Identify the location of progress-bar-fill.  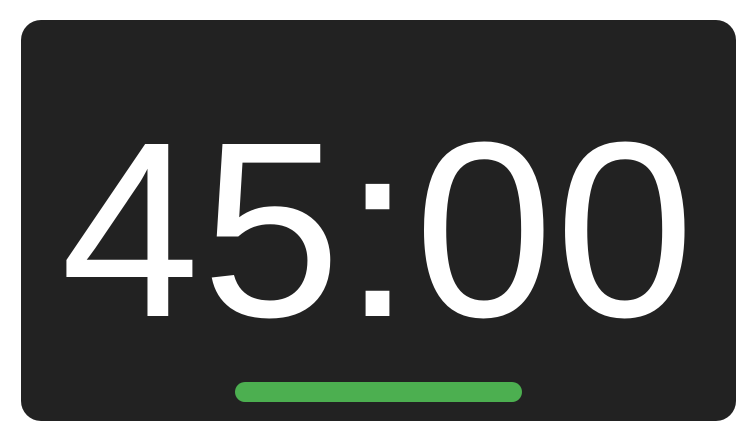
(378, 392).